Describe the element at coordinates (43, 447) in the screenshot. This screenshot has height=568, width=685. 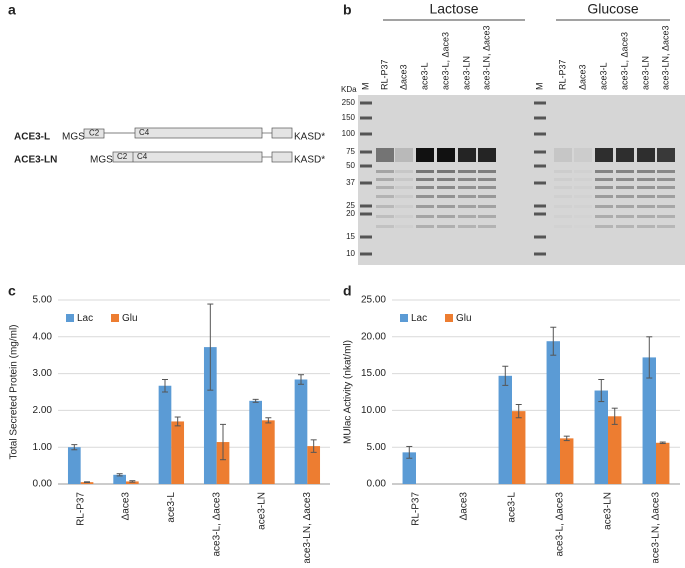
I see `y-tick-label: 1.00` at that location.